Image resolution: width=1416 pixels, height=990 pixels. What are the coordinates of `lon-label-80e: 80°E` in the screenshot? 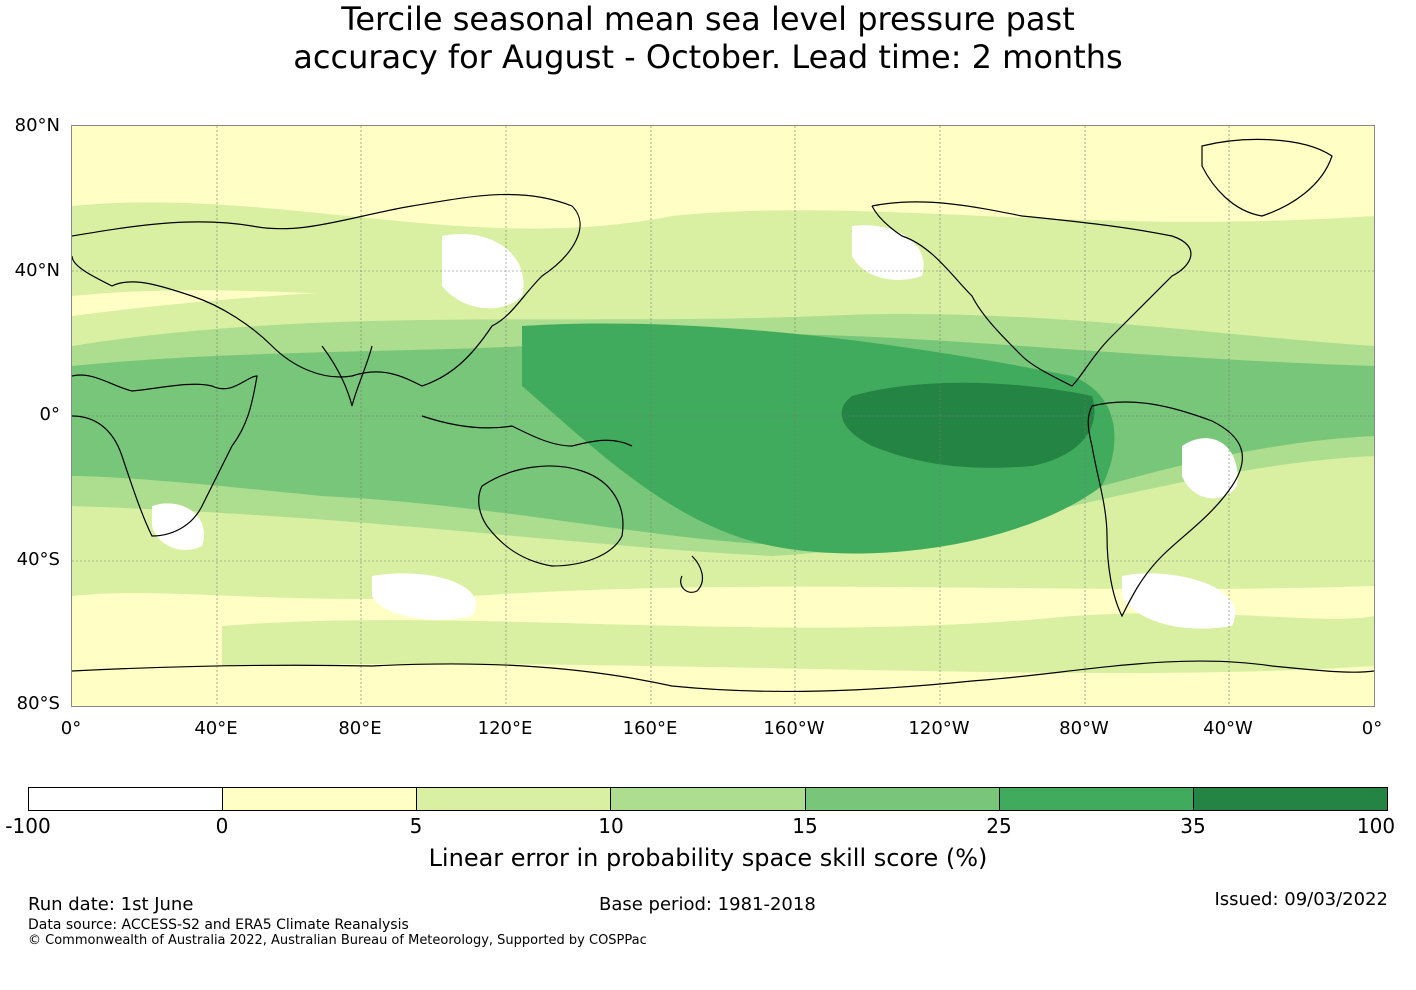 It's located at (360, 728).